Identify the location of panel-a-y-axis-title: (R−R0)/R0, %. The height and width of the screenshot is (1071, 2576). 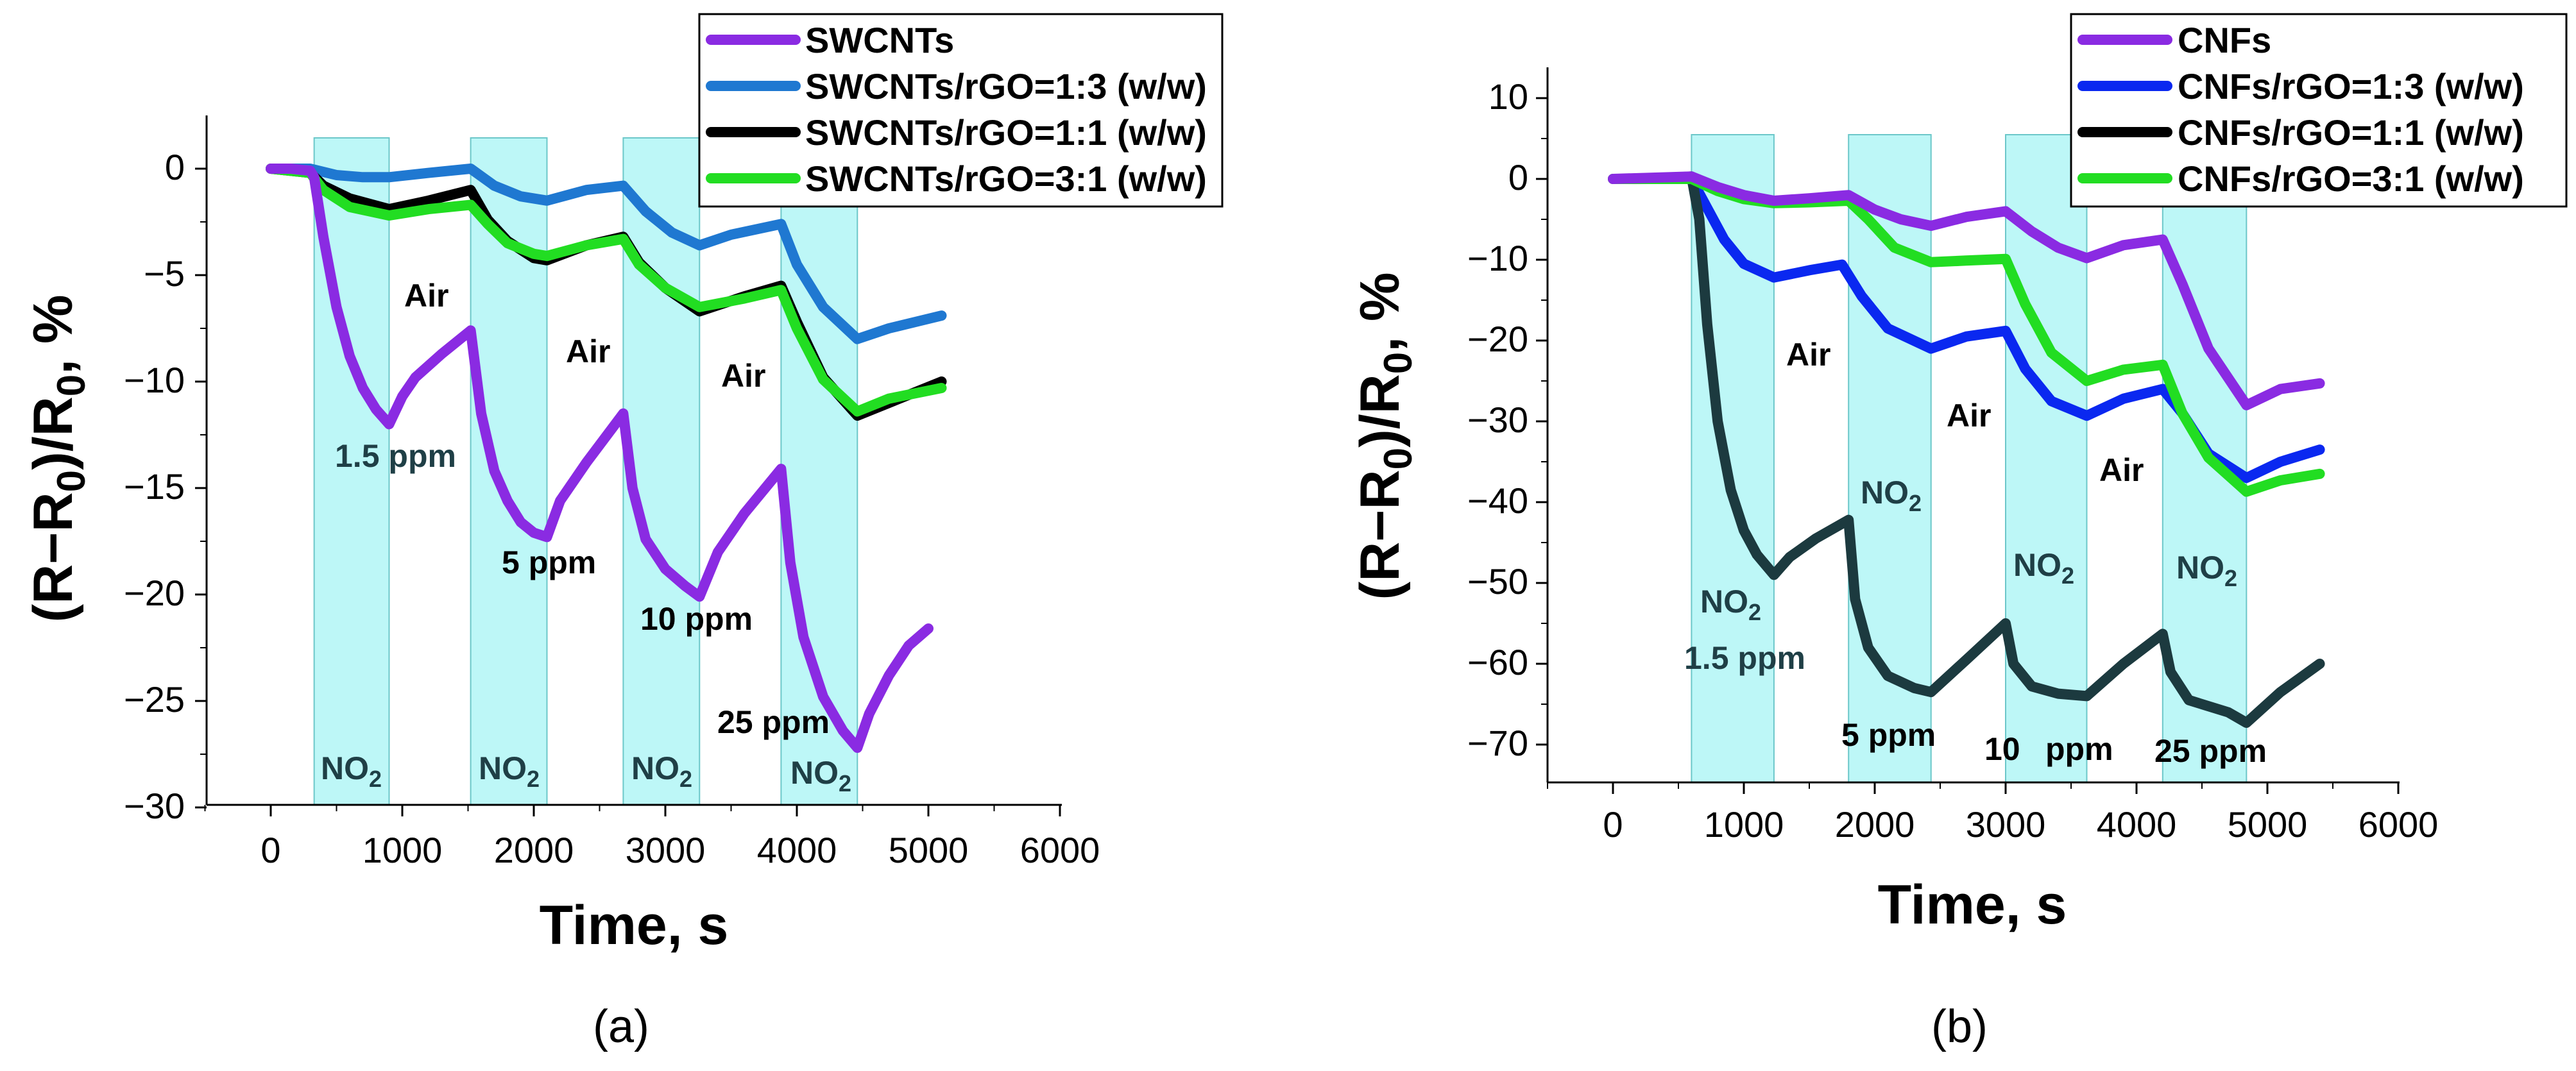
(58, 459).